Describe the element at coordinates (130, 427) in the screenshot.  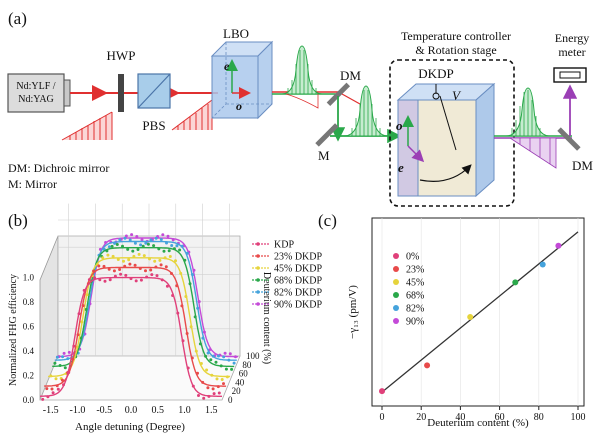
I see `x-axis-label: Angle detuning (Degree)` at that location.